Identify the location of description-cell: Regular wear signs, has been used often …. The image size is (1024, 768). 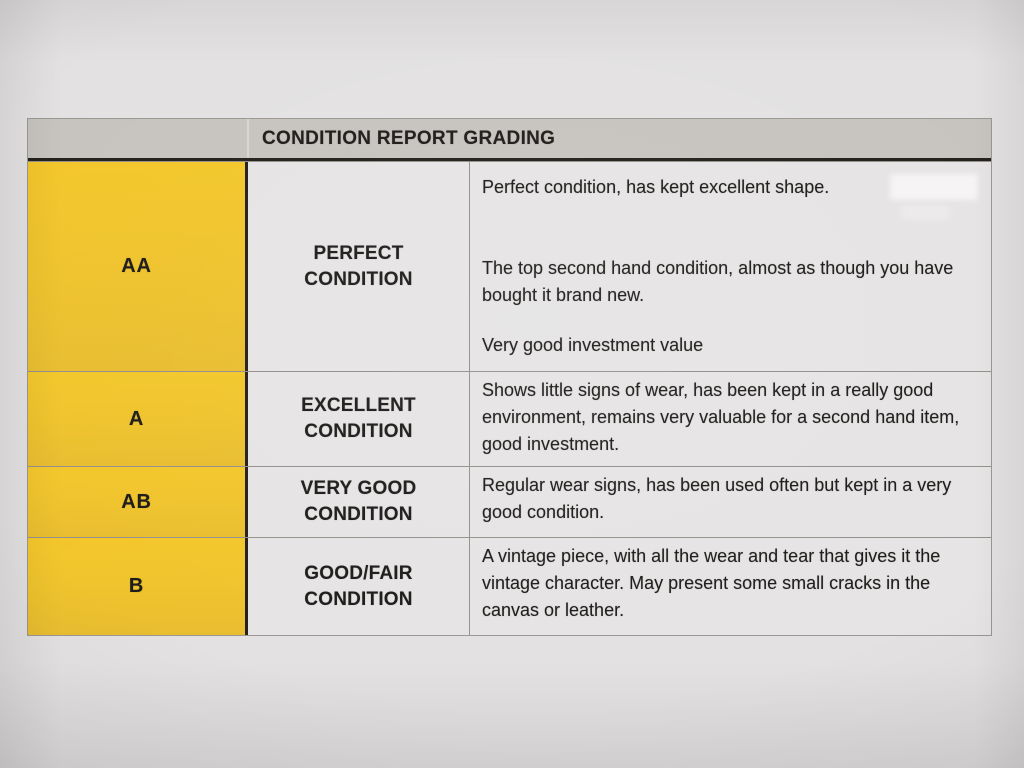
(730, 502).